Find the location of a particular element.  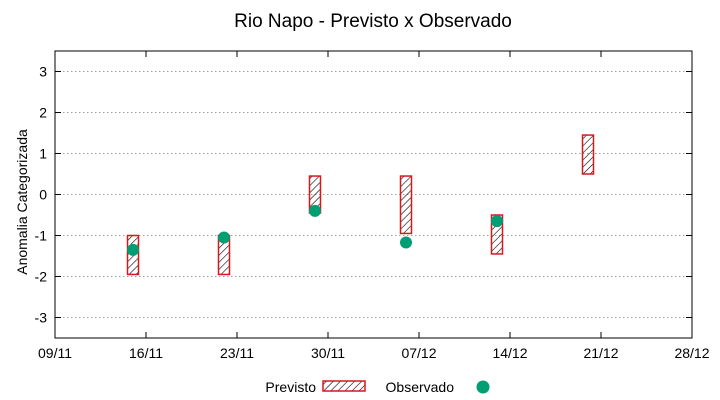

x-tick-label: 23/11 is located at coordinates (237, 353).